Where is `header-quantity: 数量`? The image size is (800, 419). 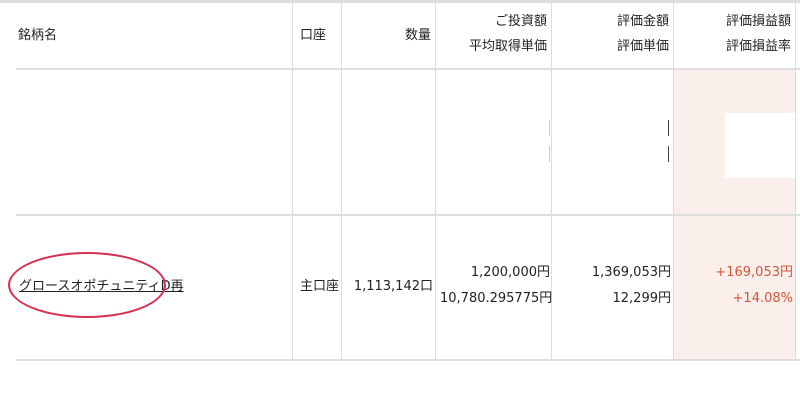 header-quantity: 数量 is located at coordinates (417, 35).